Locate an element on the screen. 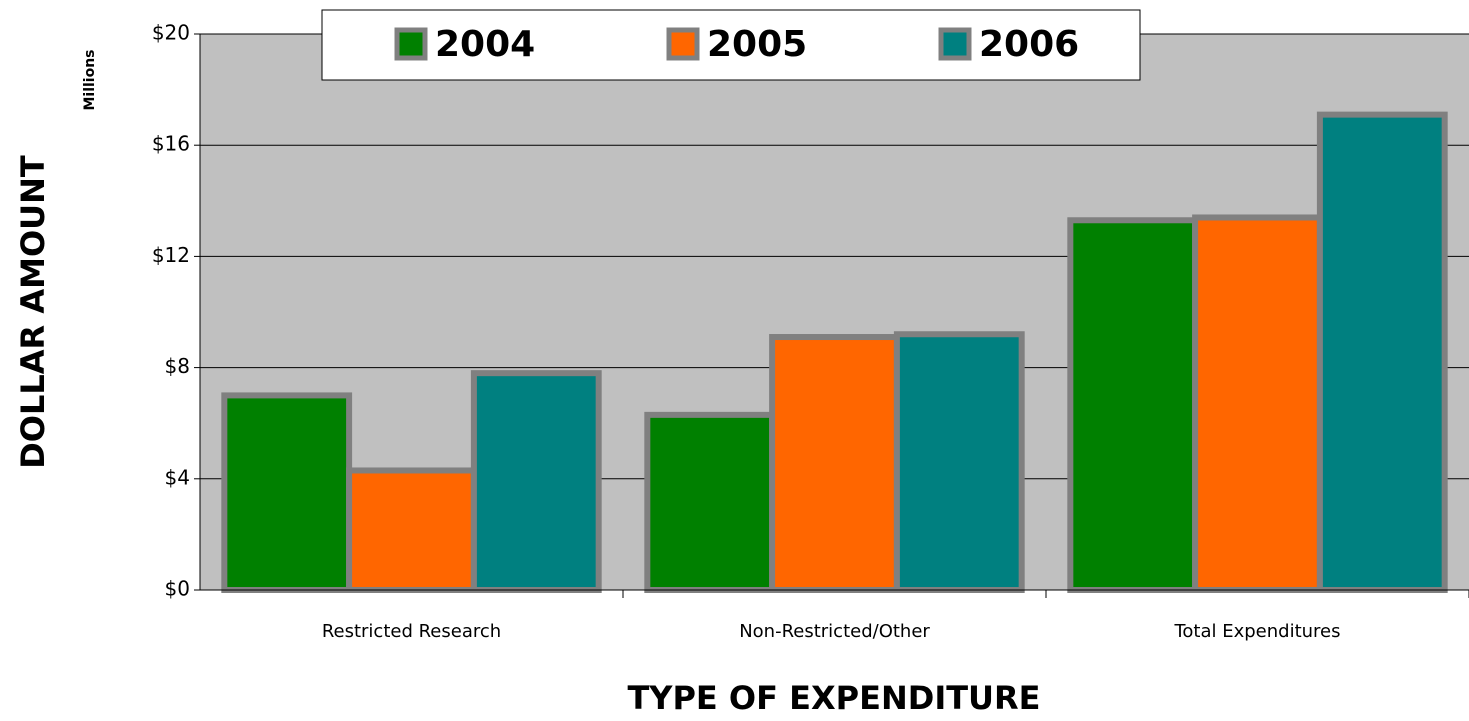 The image size is (1469, 721). legend-box is located at coordinates (731, 45).